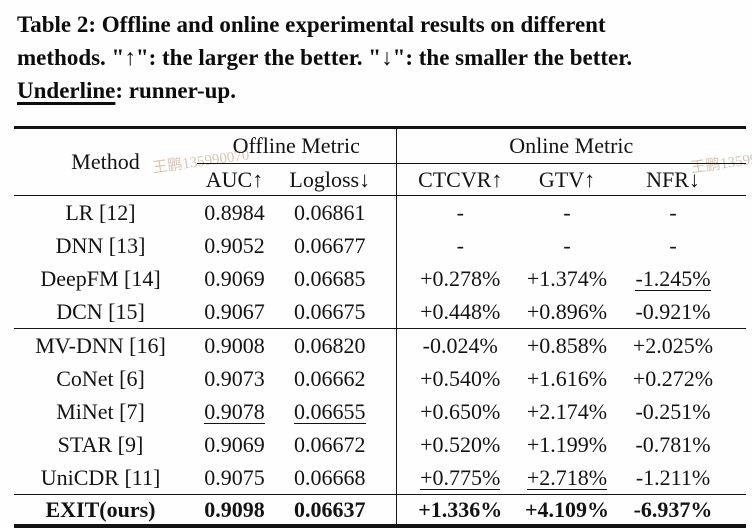  Describe the element at coordinates (673, 378) in the screenshot. I see `cell-nfr: +0.272%` at that location.